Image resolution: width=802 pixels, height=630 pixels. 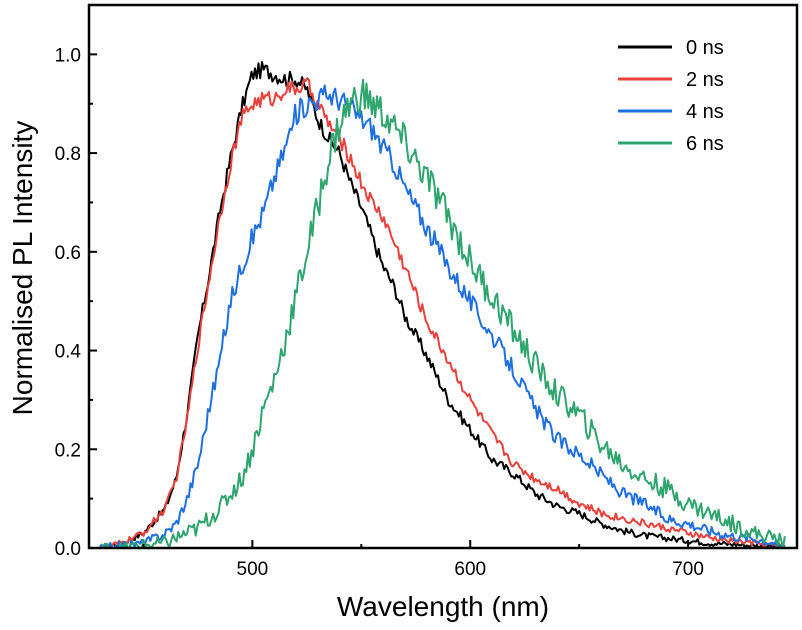 What do you see at coordinates (470, 569) in the screenshot?
I see `x-tick-label: 600` at bounding box center [470, 569].